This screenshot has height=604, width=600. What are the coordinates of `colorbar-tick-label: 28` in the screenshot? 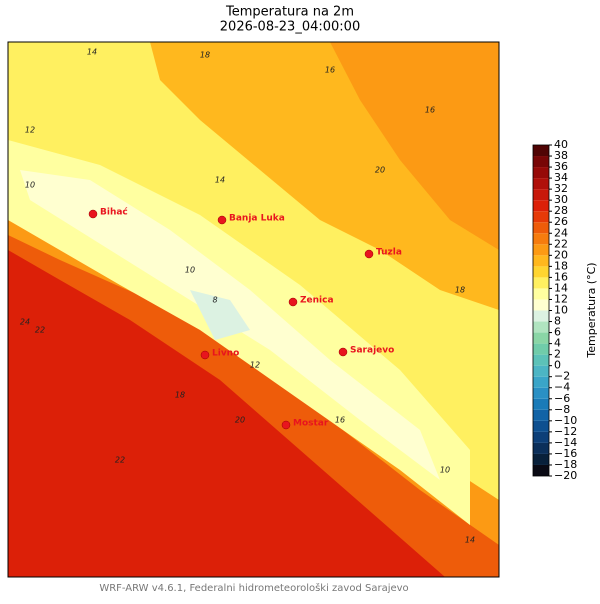 It's located at (561, 210).